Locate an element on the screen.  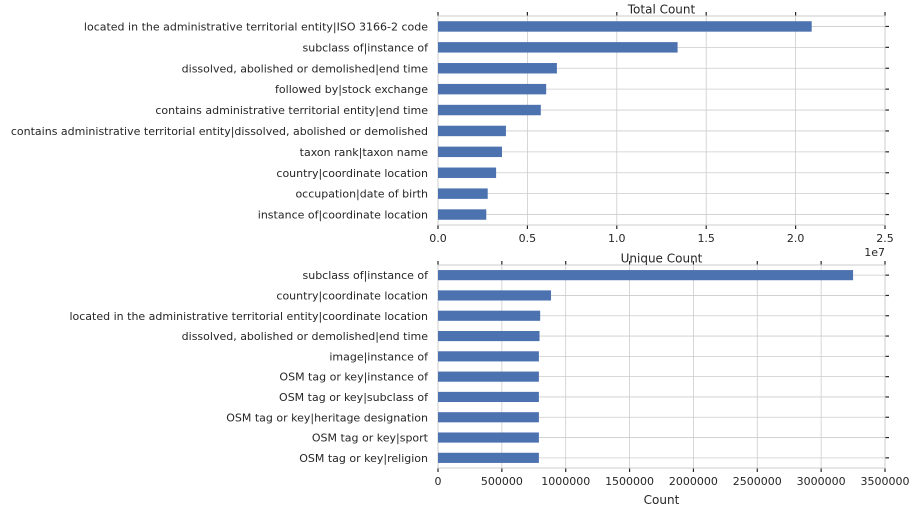
chart-title: Total Count is located at coordinates (661, 10).